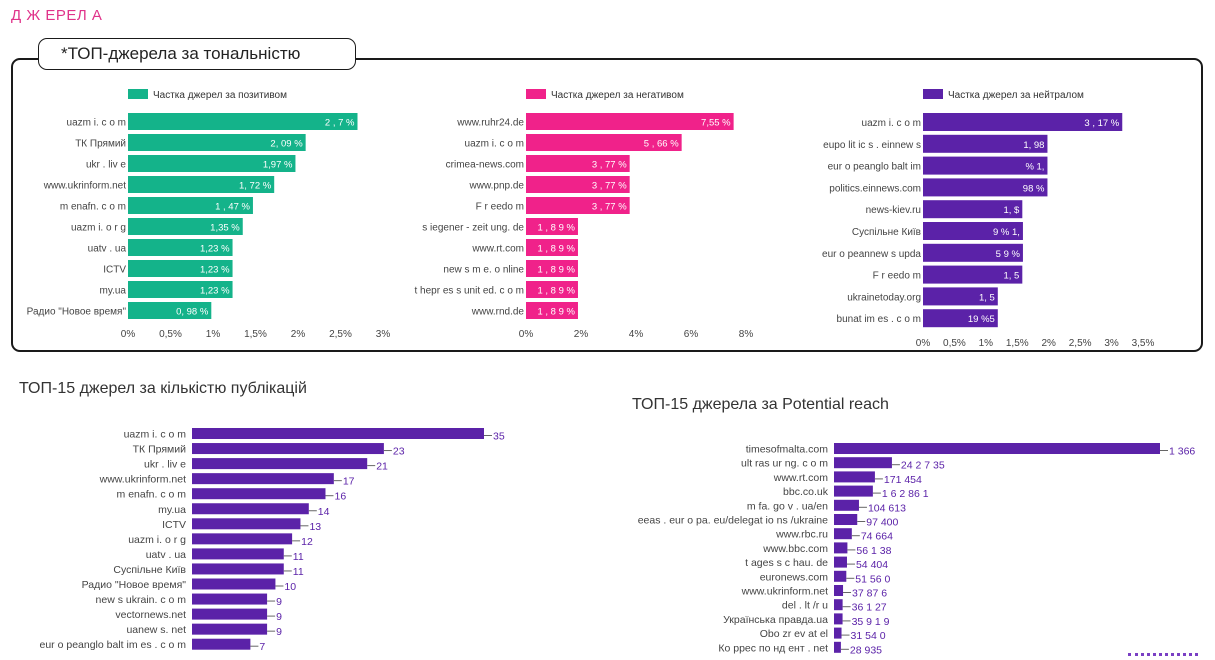 Image resolution: width=1215 pixels, height=660 pixels. What do you see at coordinates (893, 210) in the screenshot?
I see `neutral-category-label: news-kiev.ru` at bounding box center [893, 210].